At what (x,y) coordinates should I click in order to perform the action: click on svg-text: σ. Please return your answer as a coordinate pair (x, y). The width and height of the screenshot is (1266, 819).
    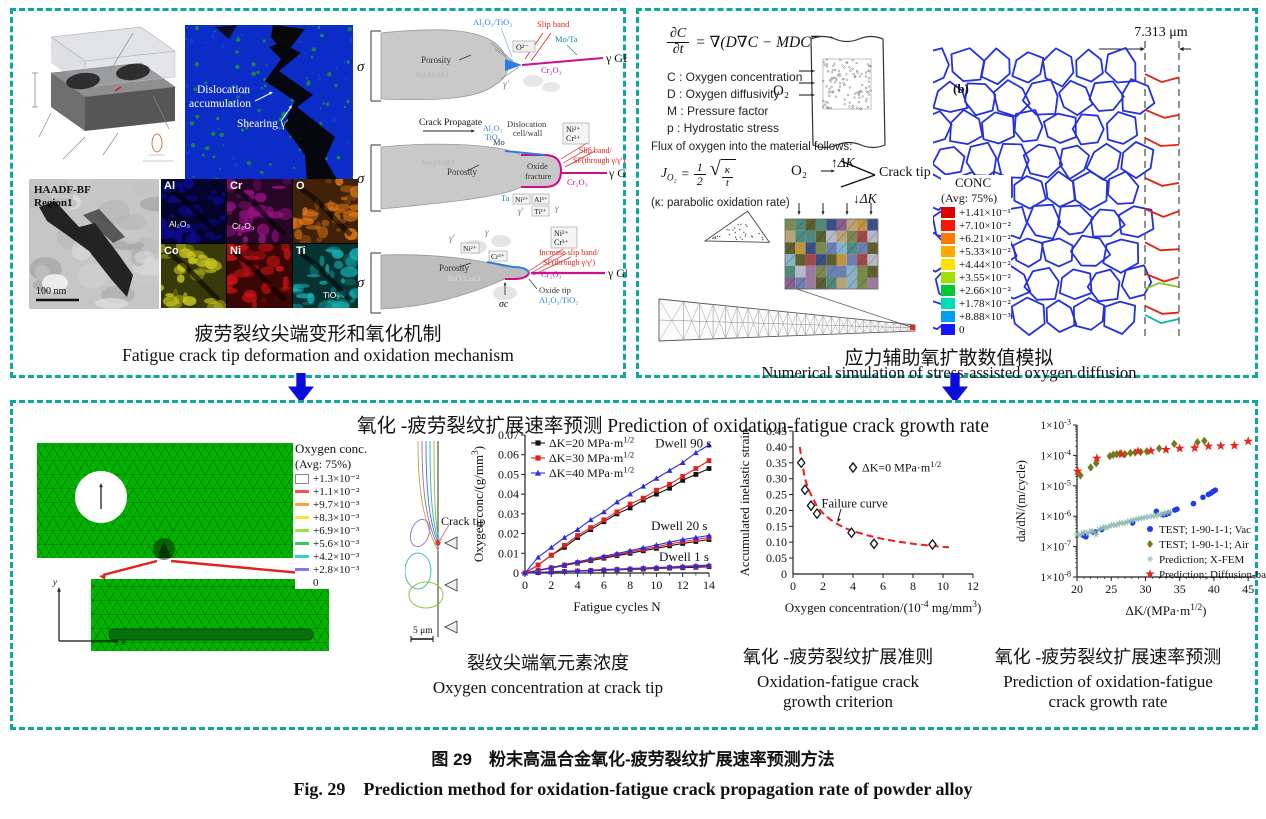
    Looking at the image, I should click on (361, 179).